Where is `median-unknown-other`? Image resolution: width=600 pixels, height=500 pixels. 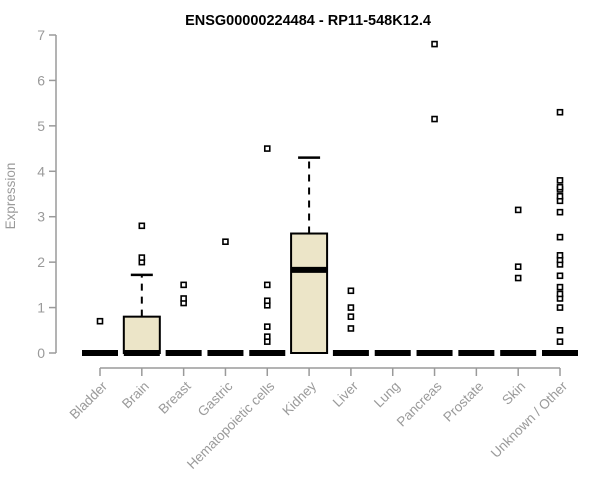 median-unknown-other is located at coordinates (560, 353).